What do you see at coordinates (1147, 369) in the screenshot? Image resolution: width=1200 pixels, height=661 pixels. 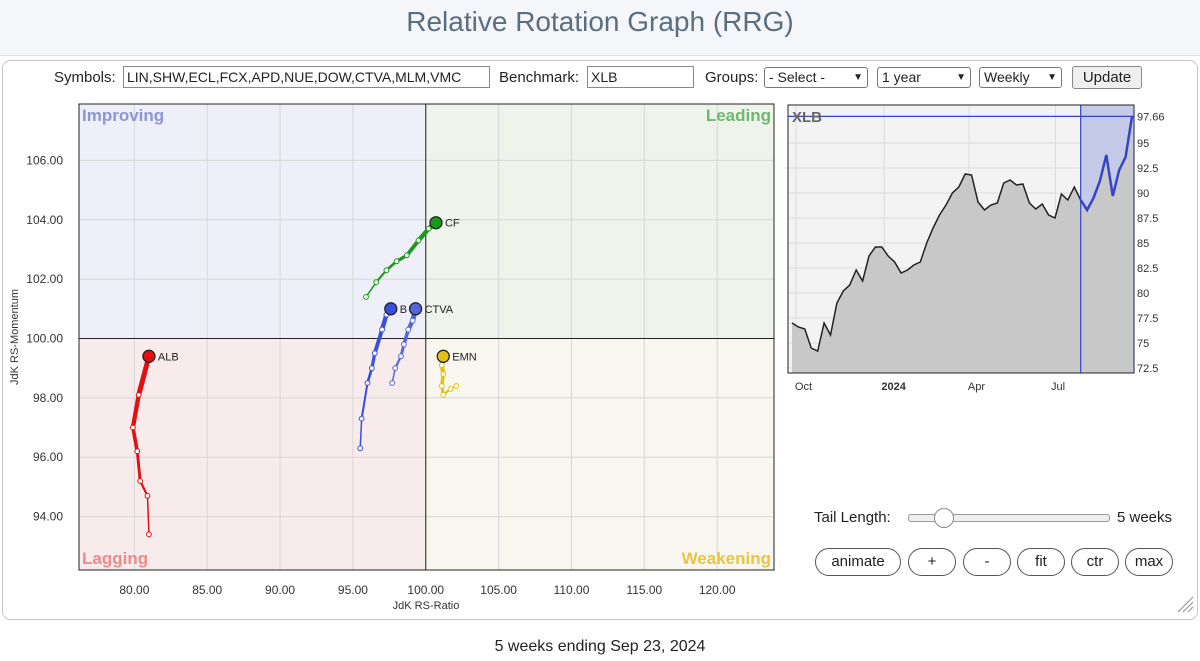 I see `benchmark-y-tick-label: 72.5` at bounding box center [1147, 369].